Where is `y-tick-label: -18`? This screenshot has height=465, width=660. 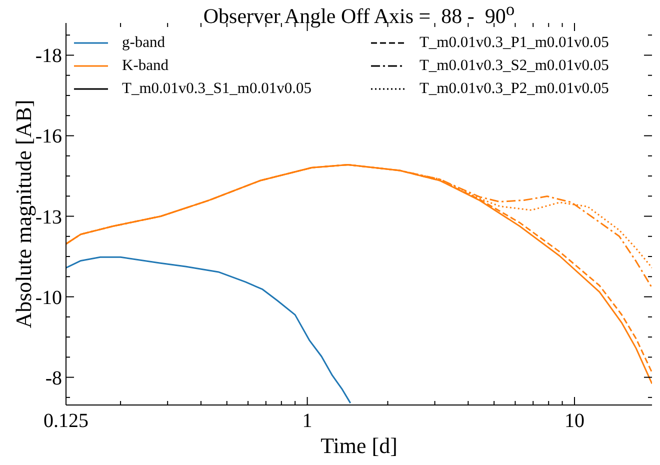 y-tick-label: -18 is located at coordinates (48, 56).